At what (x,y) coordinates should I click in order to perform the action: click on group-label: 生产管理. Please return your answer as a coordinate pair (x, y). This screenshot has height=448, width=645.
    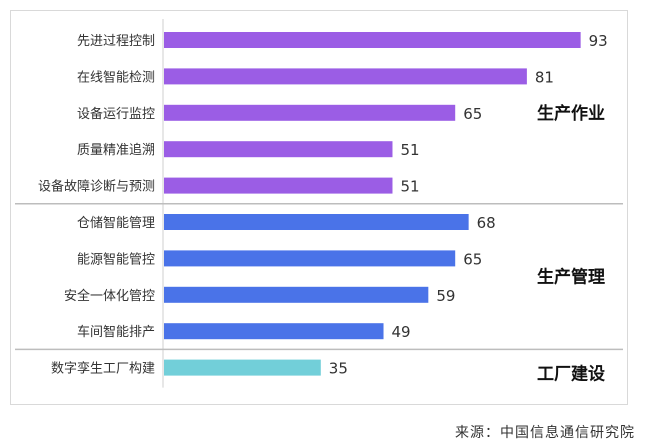
    Looking at the image, I should click on (571, 277).